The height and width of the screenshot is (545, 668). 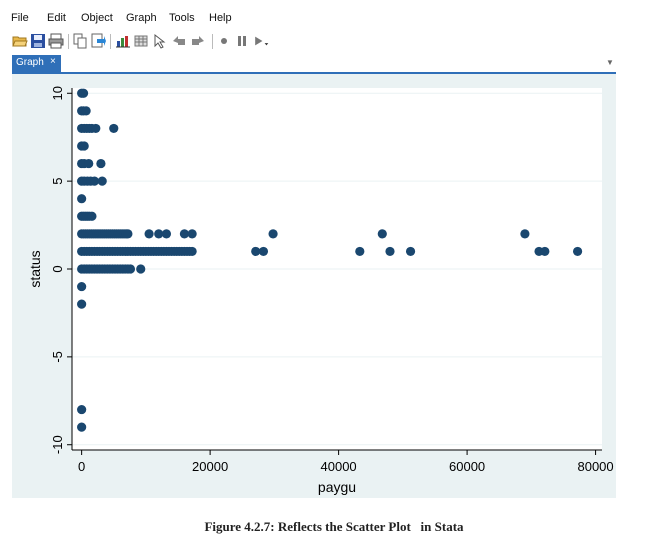 What do you see at coordinates (56, 18) in the screenshot?
I see `menu-edit: Edit` at bounding box center [56, 18].